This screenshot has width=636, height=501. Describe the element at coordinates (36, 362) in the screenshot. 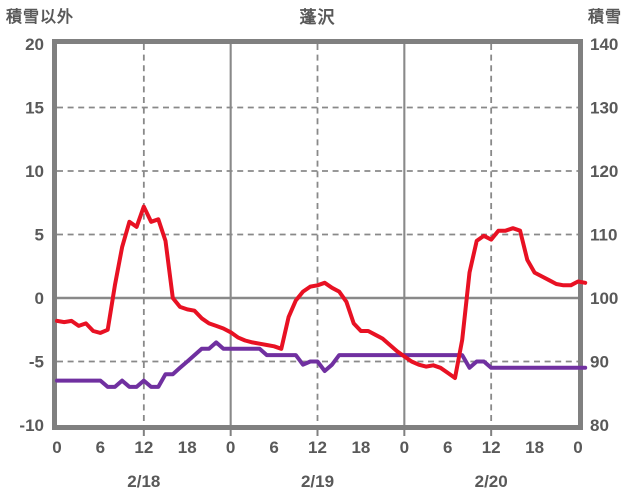

I see `left-tick-label: -5` at that location.